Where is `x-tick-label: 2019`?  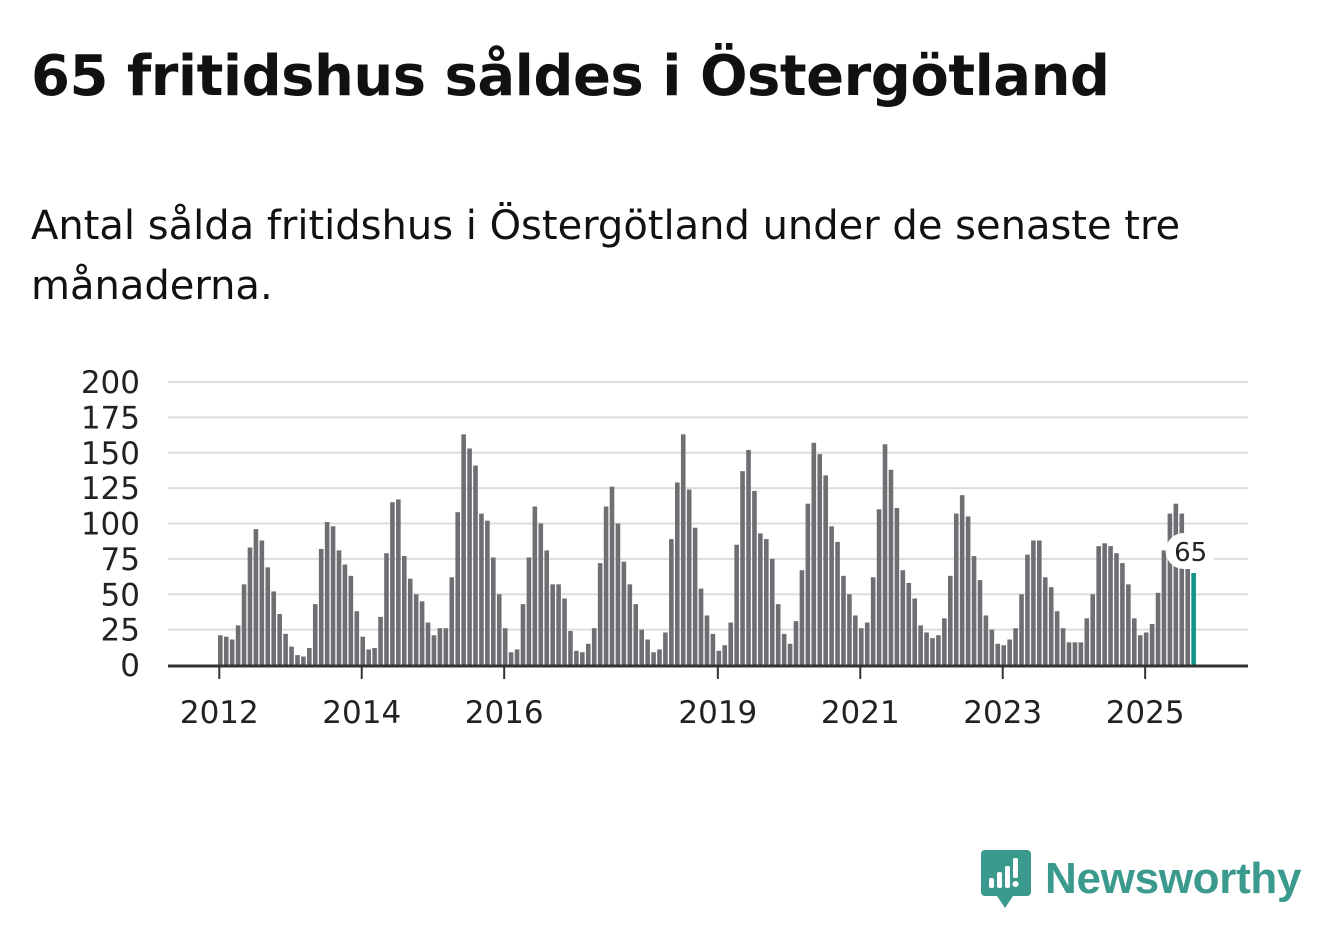
x-tick-label: 2019 is located at coordinates (717, 713).